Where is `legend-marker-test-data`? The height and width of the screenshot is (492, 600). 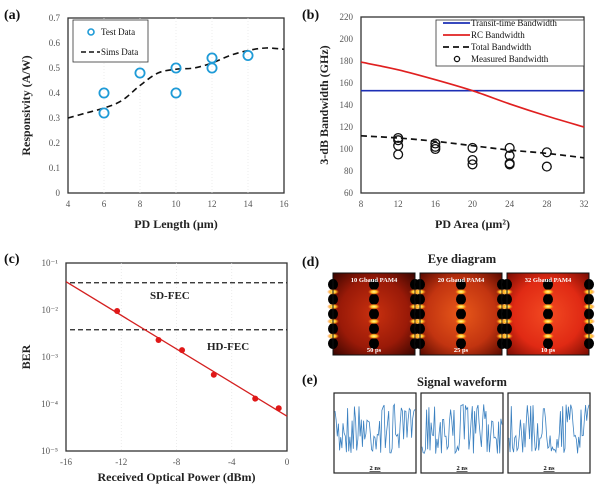
legend-marker-test-data is located at coordinates (91, 32).